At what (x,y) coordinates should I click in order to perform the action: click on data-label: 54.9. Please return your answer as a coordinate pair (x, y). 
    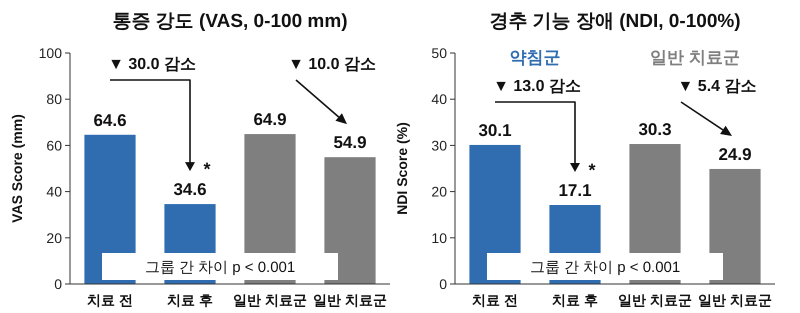
    Looking at the image, I should click on (350, 142).